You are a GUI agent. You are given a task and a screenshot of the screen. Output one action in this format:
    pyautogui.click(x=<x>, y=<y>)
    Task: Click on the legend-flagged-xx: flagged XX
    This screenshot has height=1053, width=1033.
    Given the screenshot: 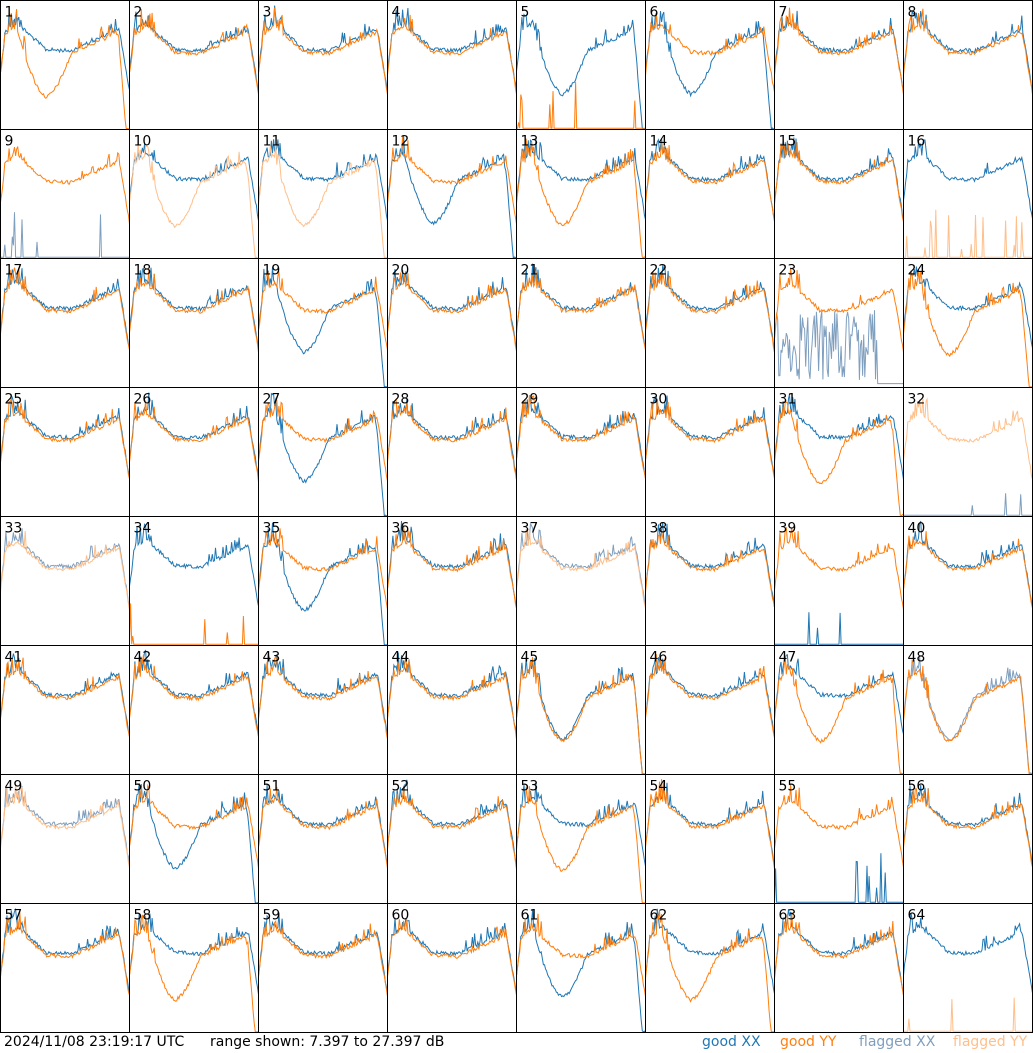 What is the action you would take?
    pyautogui.click(x=897, y=1042)
    